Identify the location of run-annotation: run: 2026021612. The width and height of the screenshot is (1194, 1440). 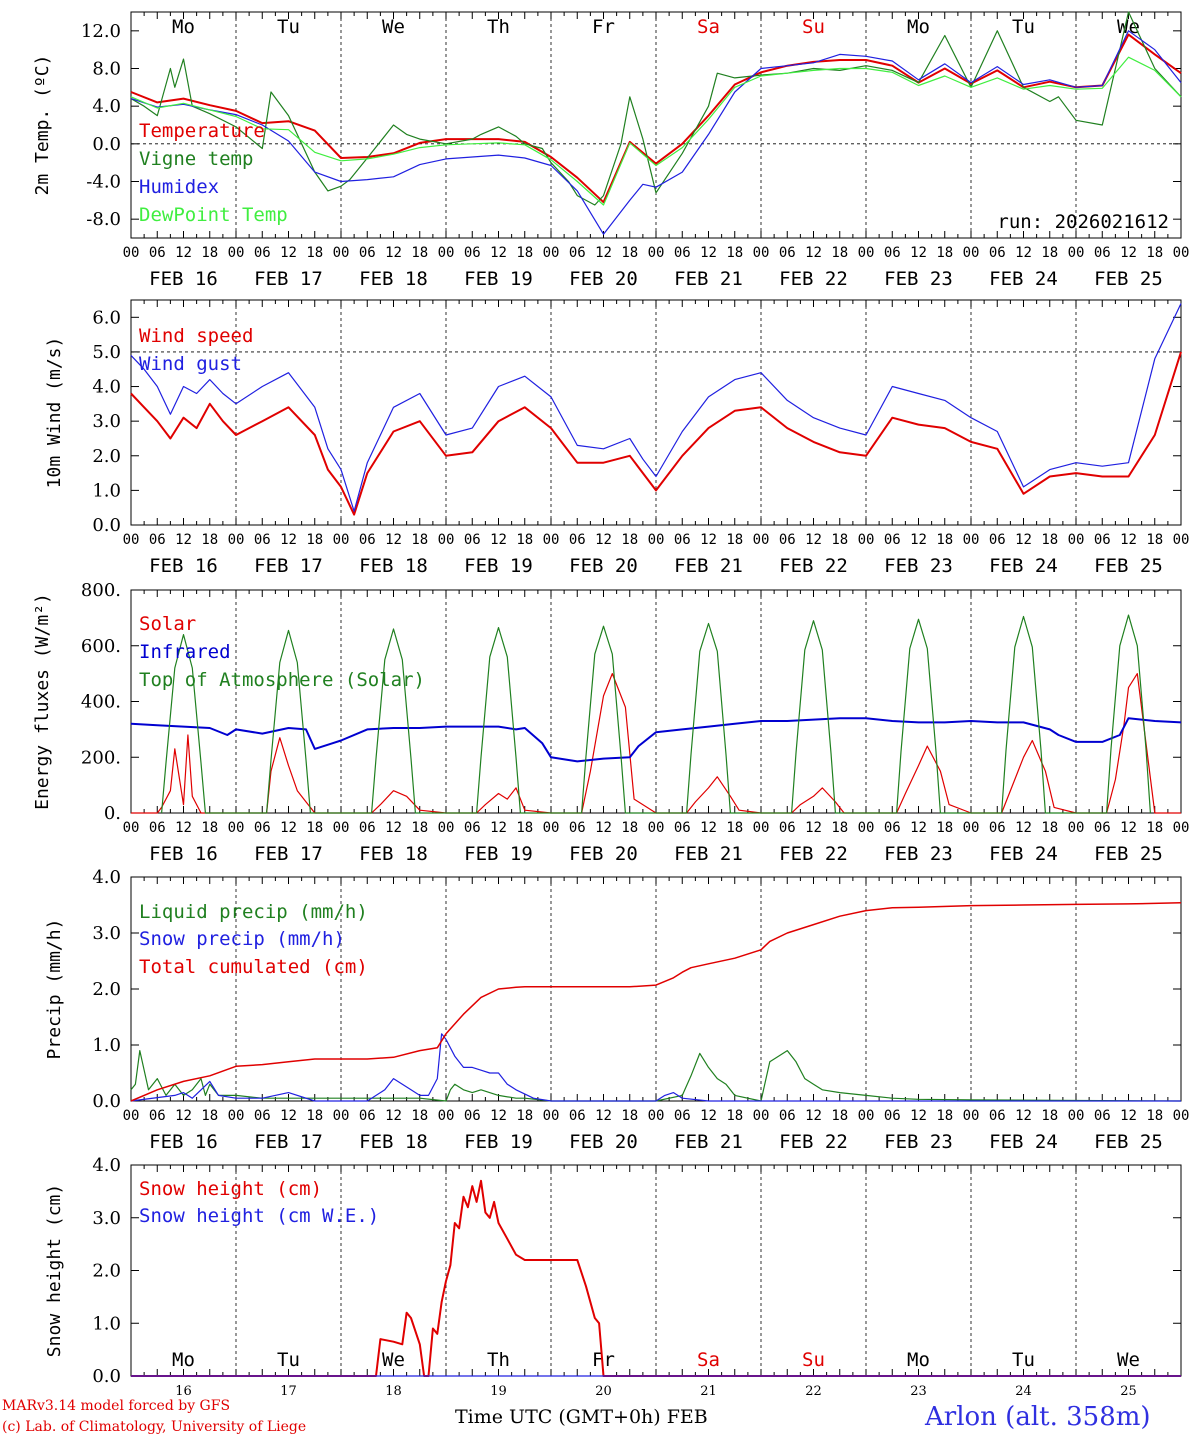
(1083, 222).